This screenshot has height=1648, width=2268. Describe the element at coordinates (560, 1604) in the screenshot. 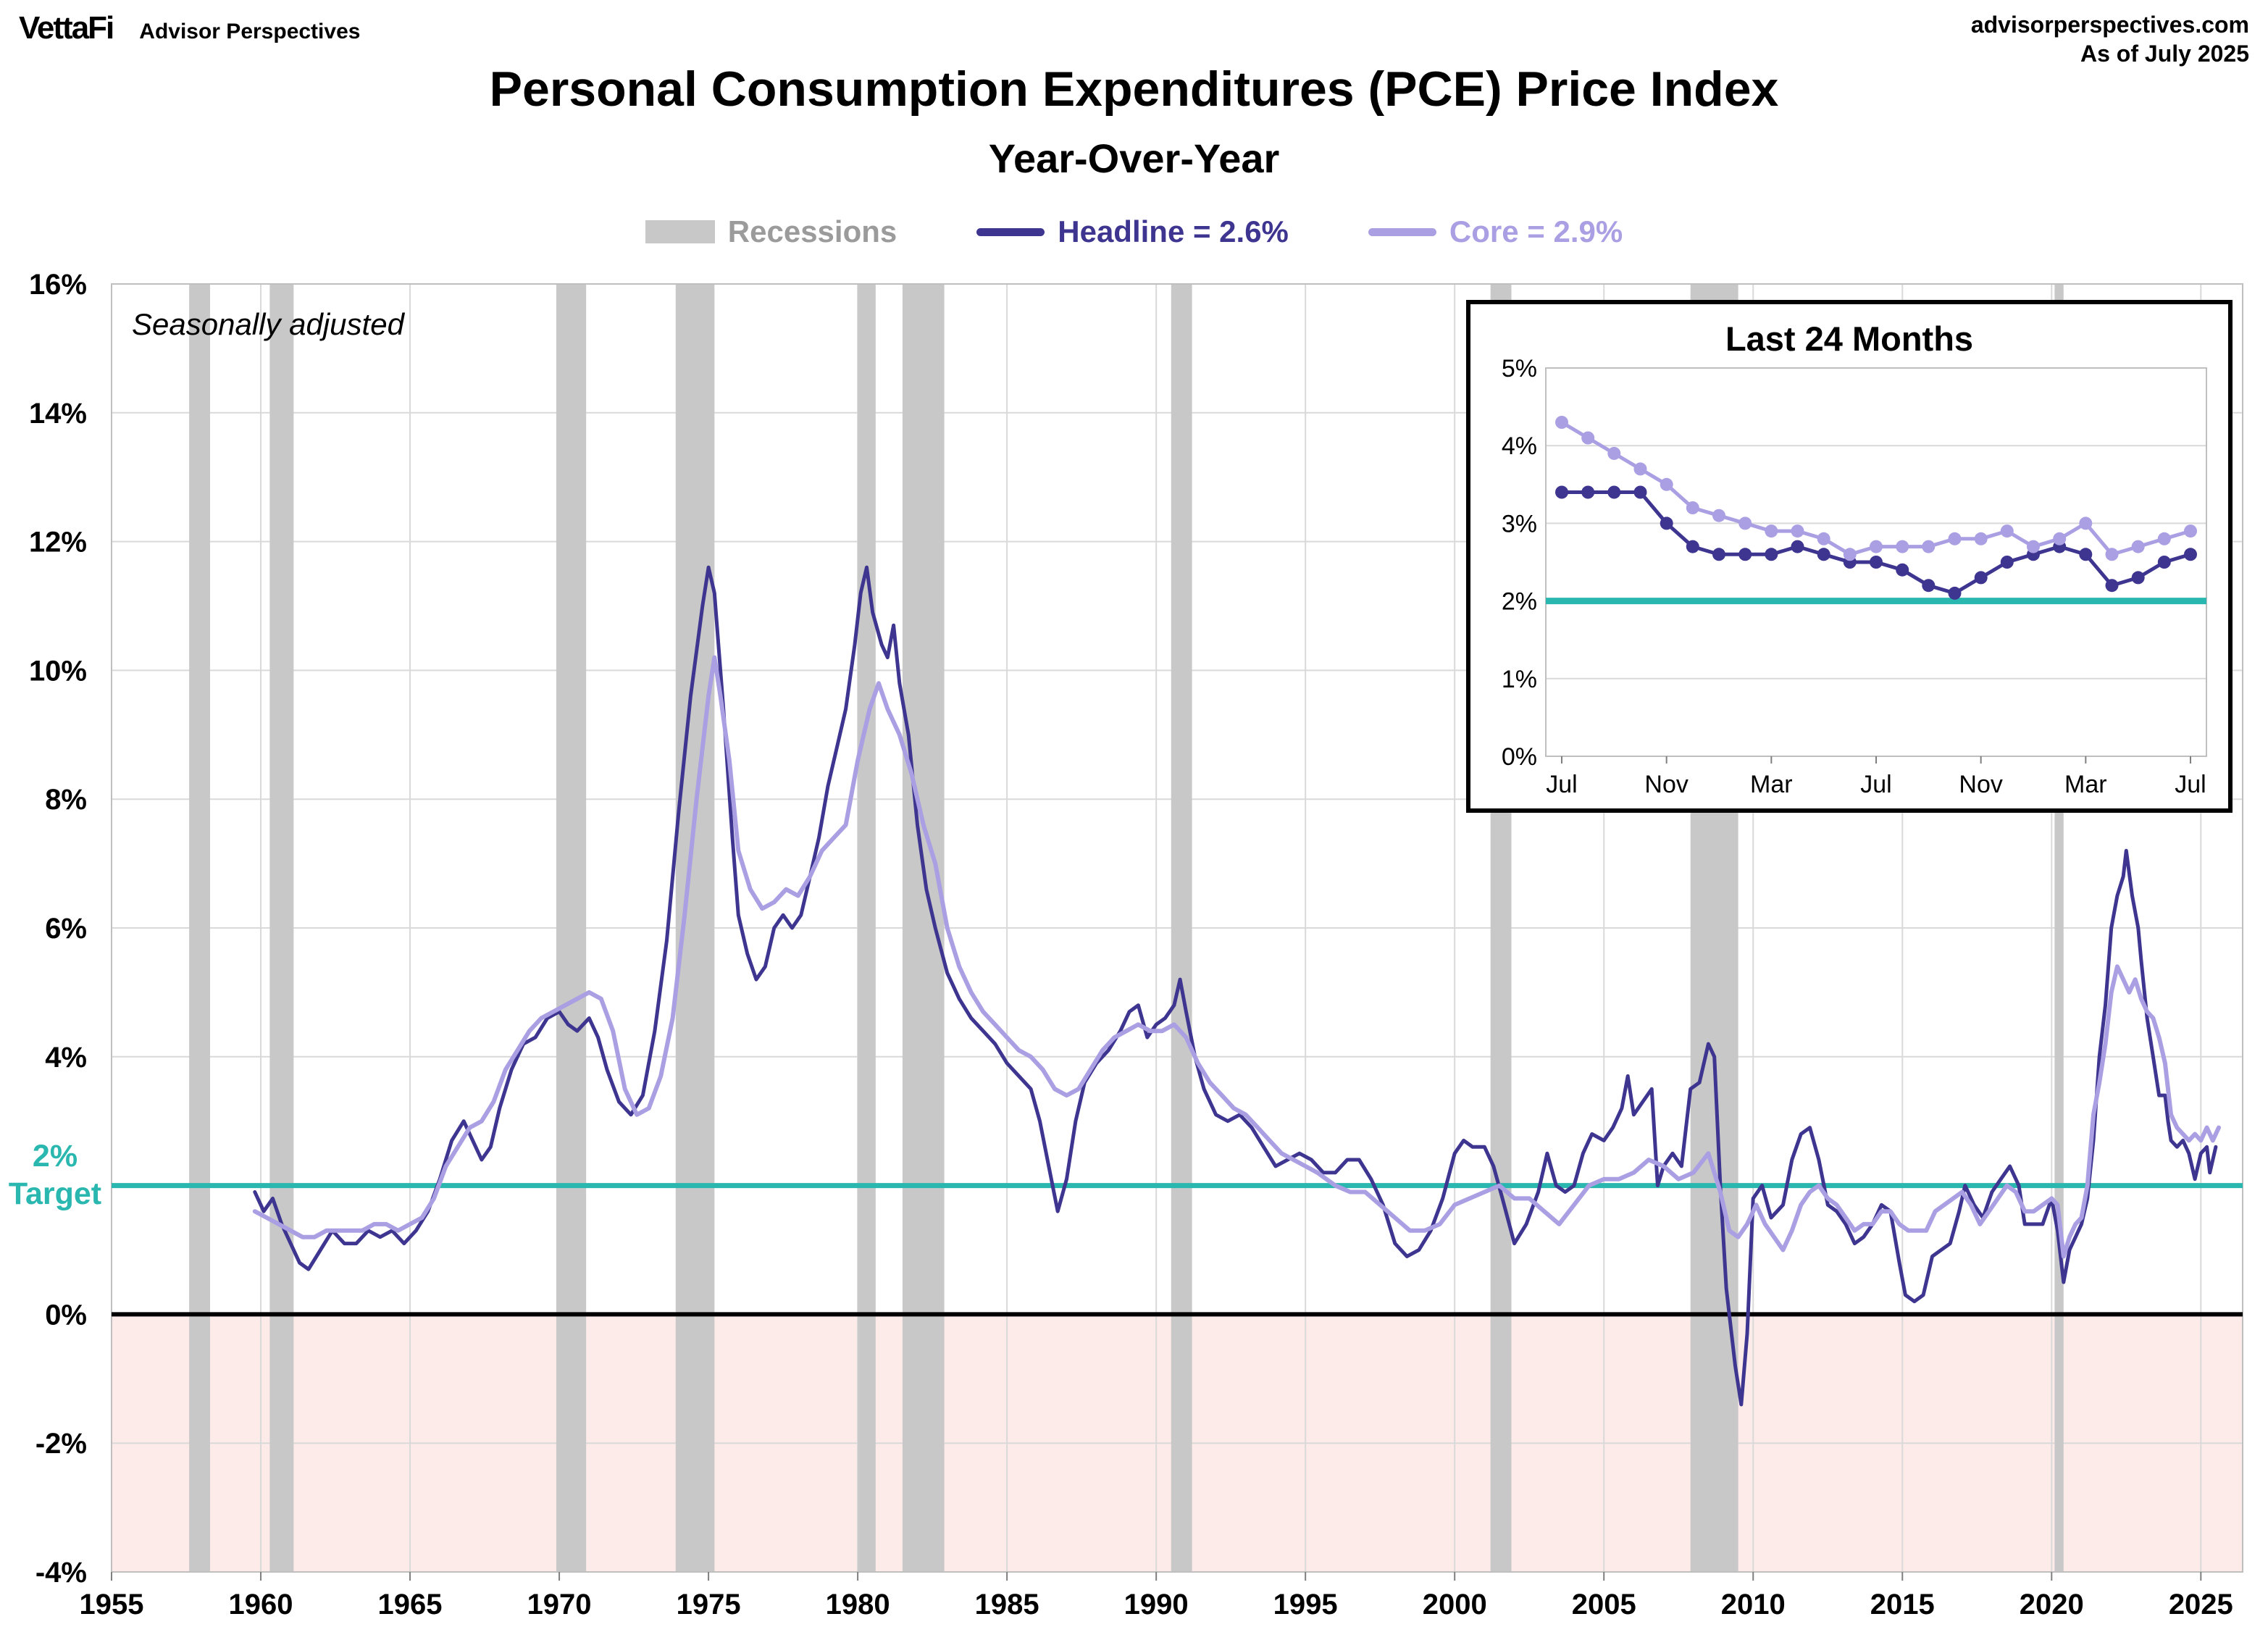

I see `x-tick-label: 1970` at that location.